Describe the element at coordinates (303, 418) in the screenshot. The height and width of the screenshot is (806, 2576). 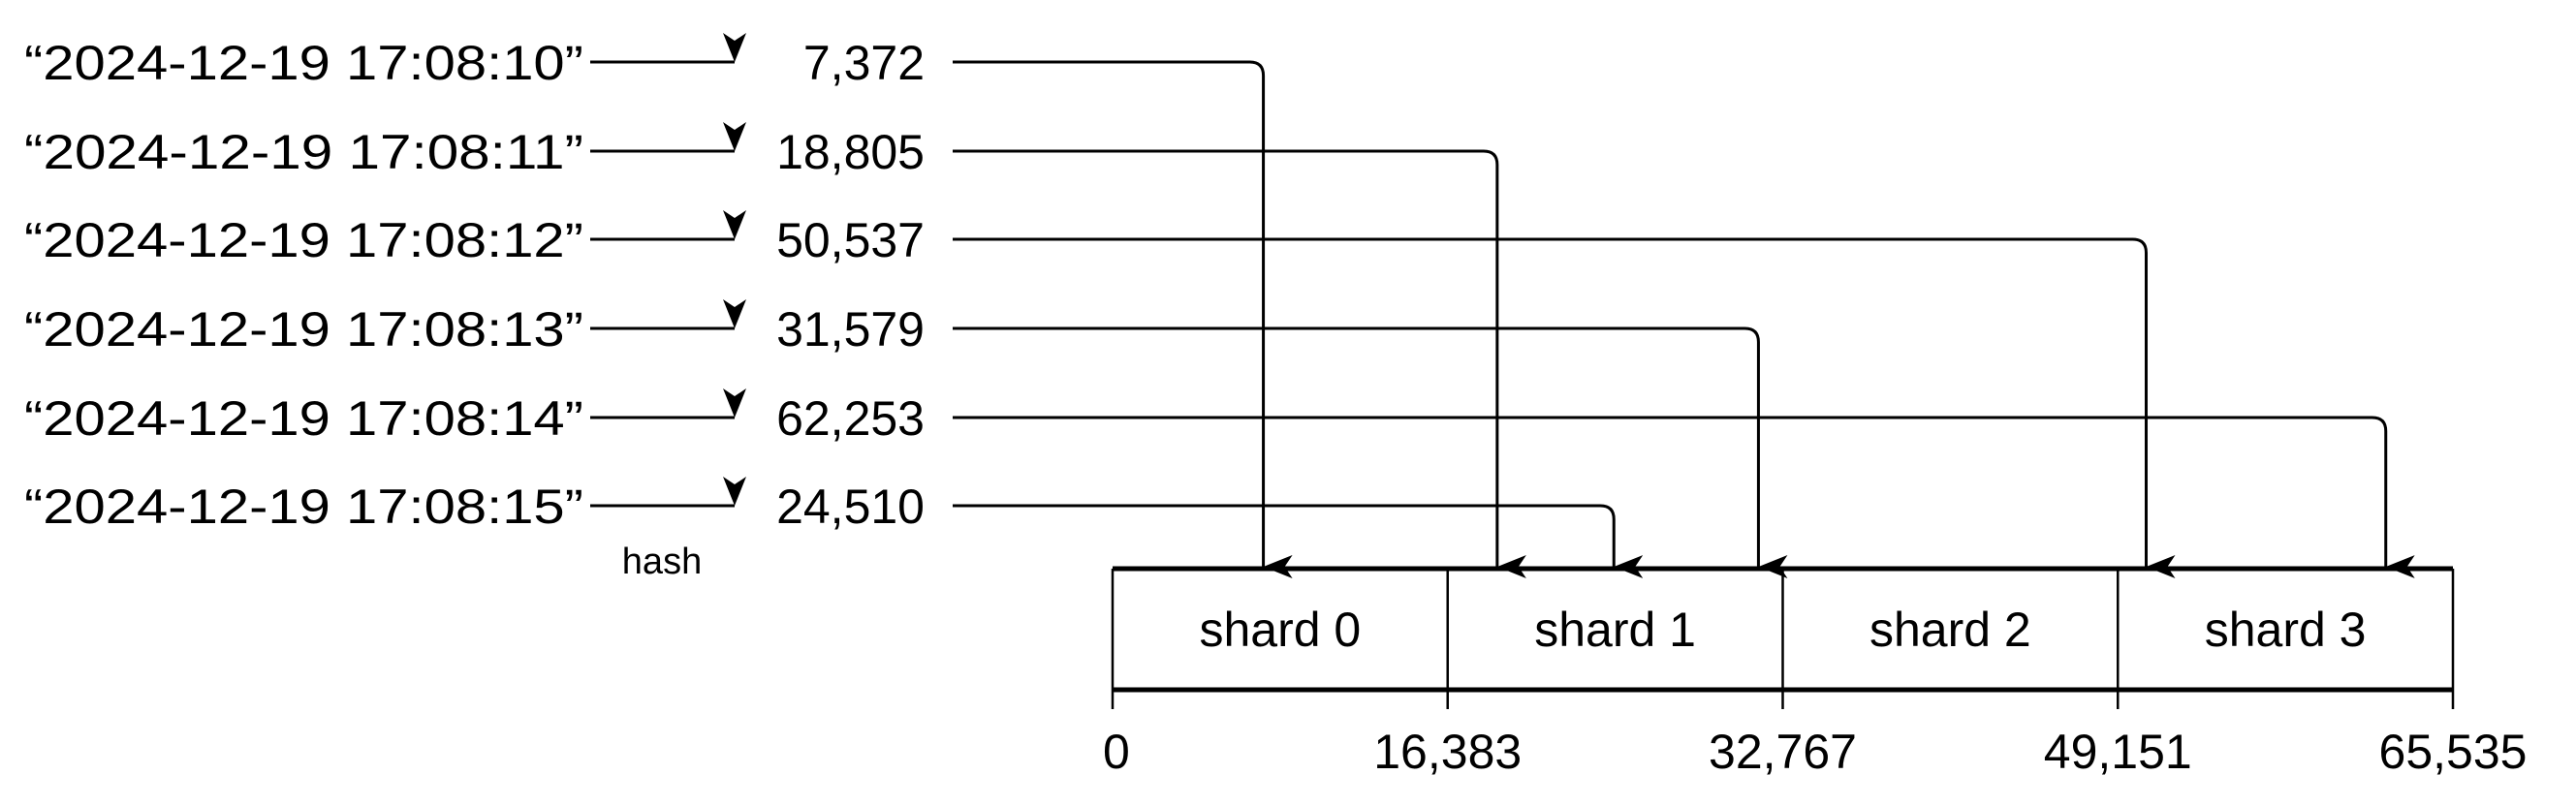
I see `key-text: “2024-12-19 17:08:14”` at that location.